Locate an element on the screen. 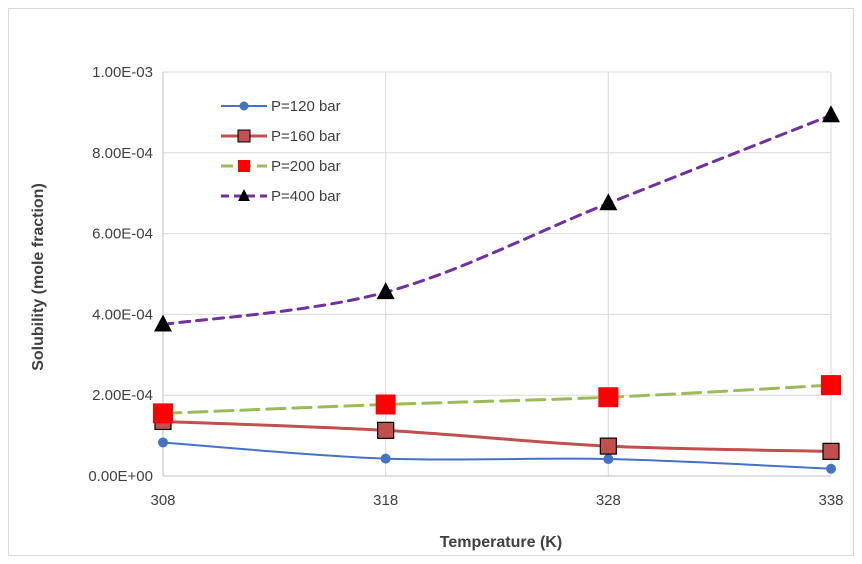  y-axis-title: Solubility (mole fraction) is located at coordinates (38, 277).